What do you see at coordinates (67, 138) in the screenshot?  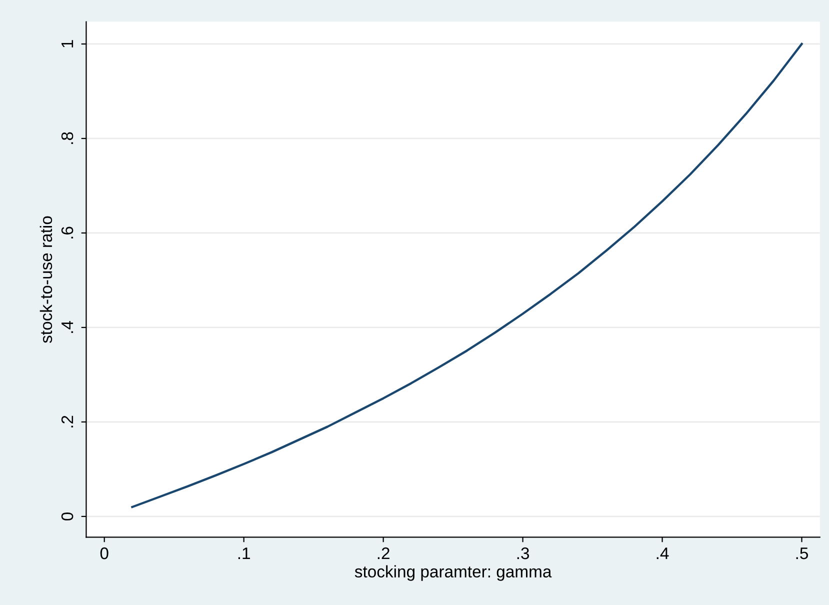 I see `y-tick-label: .8` at bounding box center [67, 138].